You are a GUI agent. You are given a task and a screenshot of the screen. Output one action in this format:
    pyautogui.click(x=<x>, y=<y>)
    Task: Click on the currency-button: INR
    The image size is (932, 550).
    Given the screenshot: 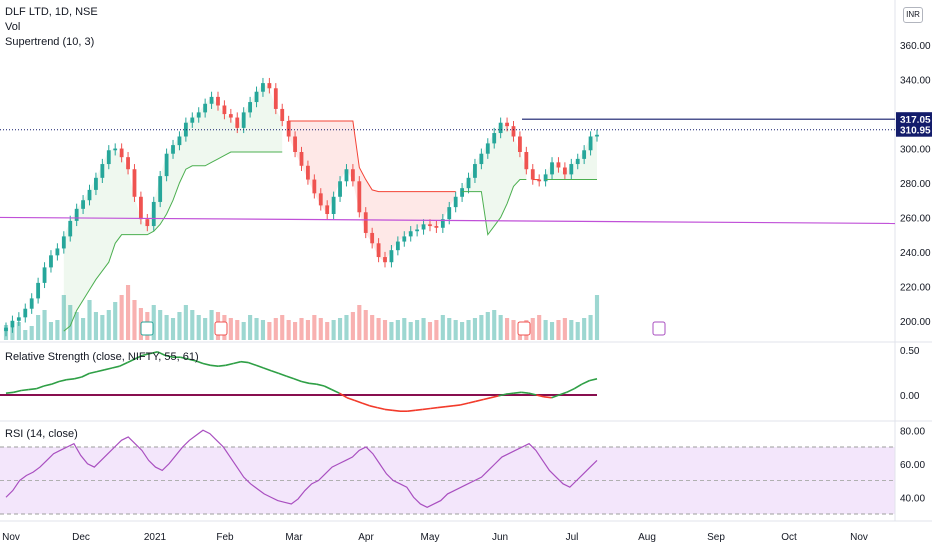 What is the action you would take?
    pyautogui.click(x=913, y=15)
    